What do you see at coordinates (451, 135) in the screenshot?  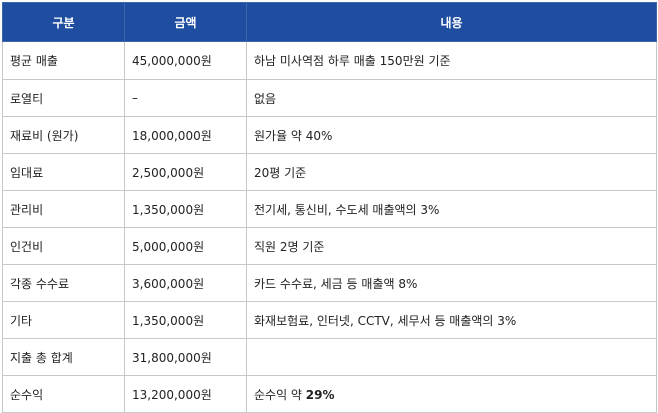 I see `cell-detail: 원가율 약 40%` at bounding box center [451, 135].